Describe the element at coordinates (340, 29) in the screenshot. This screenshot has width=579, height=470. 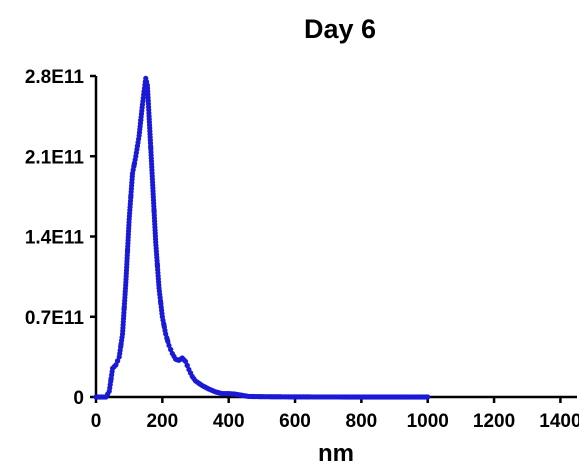
I see `chart-title: Day 6` at that location.